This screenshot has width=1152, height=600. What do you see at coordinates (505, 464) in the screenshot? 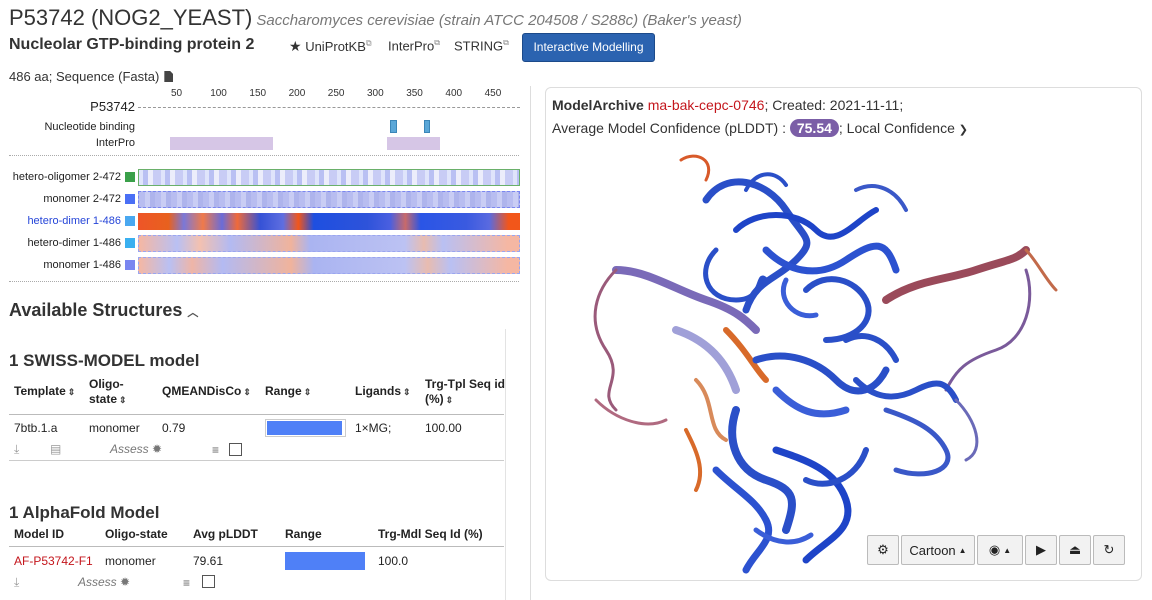
I see `scroll-divider` at bounding box center [505, 464].